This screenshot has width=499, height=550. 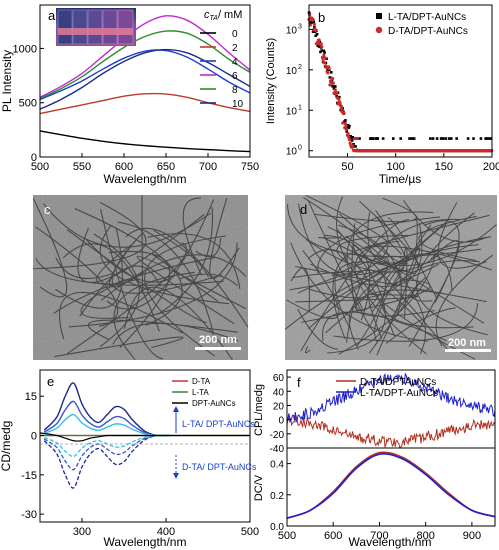 What do you see at coordinates (421, 24) in the screenshot?
I see `panel-b-legend: L-TA/DPT-AuNCs D-TA/DPT-AuNCs` at bounding box center [421, 24].